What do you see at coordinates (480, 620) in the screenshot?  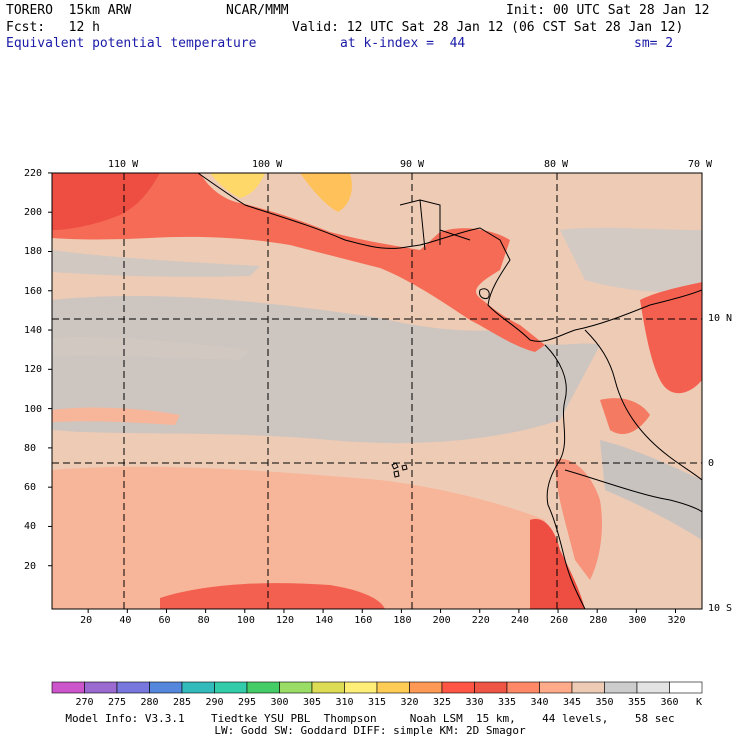 I see `x-tick-label: 220` at bounding box center [480, 620].